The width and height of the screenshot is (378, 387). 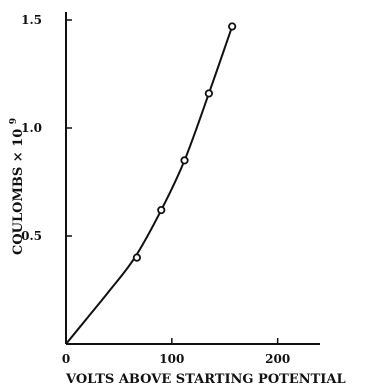 What do you see at coordinates (31, 128) in the screenshot?
I see `y-tick-label: 1.0` at bounding box center [31, 128].